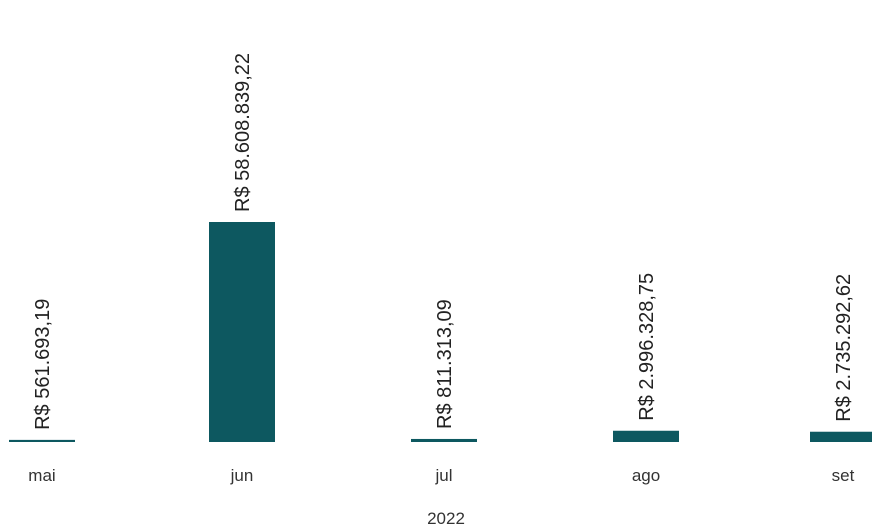  Describe the element at coordinates (843, 475) in the screenshot. I see `x-tick-set: set` at that location.